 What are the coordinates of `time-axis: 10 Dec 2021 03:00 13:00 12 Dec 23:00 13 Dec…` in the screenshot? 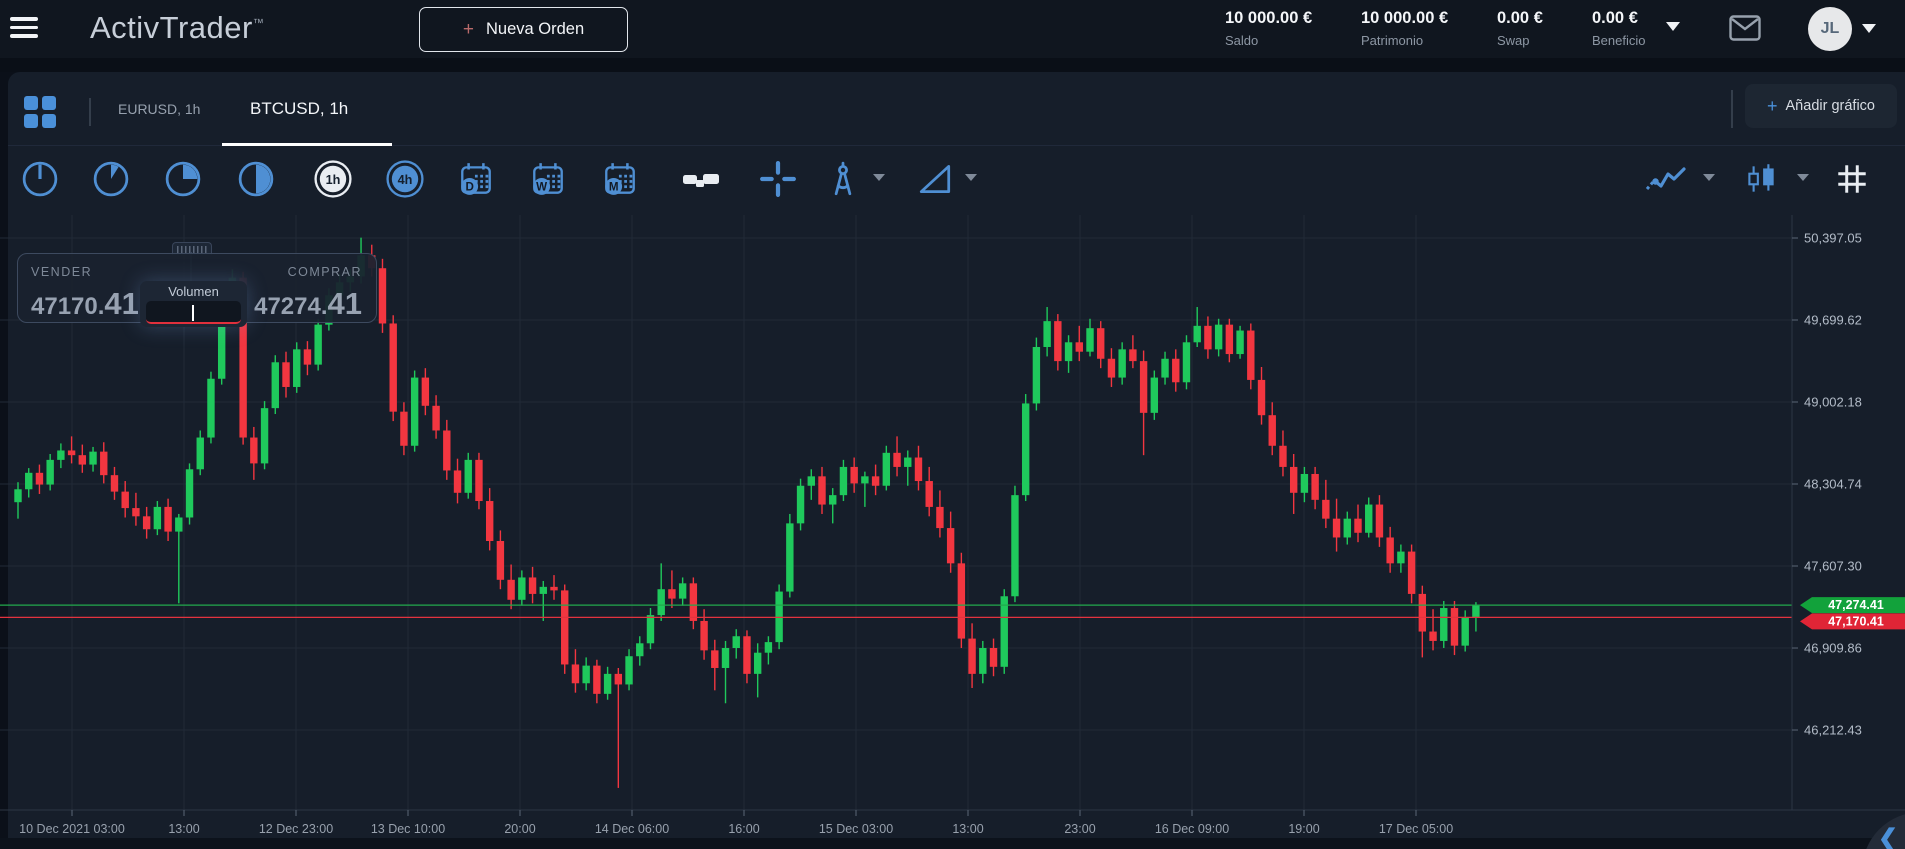 It's located at (736, 823).